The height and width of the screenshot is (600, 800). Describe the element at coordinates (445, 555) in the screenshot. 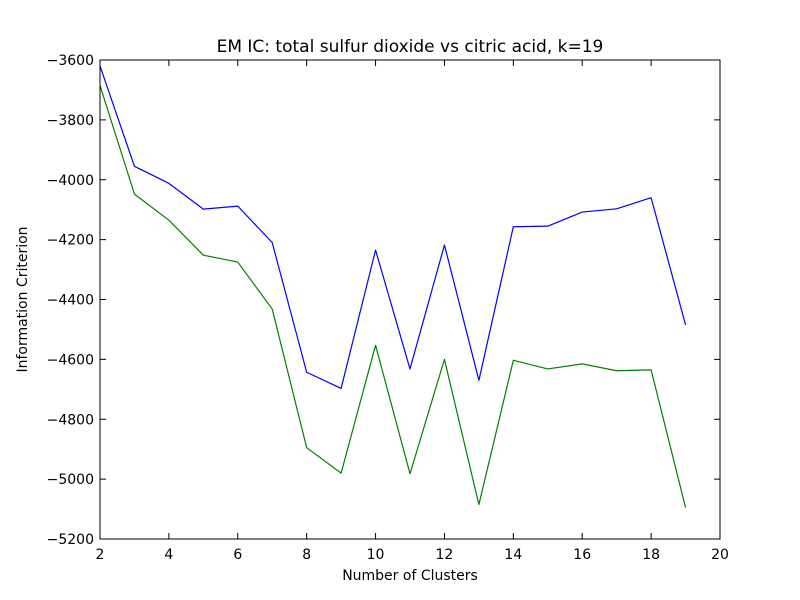

I see `x-tick-label: 12` at that location.